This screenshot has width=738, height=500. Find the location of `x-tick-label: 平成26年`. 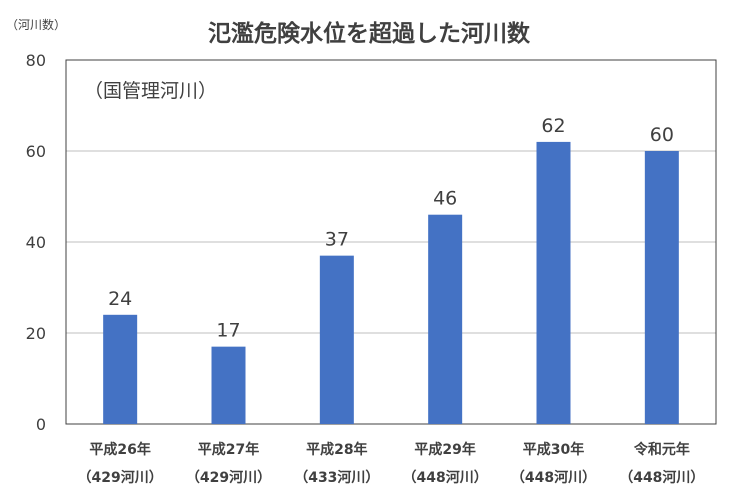

x-tick-label: 平成26年 is located at coordinates (119, 449).